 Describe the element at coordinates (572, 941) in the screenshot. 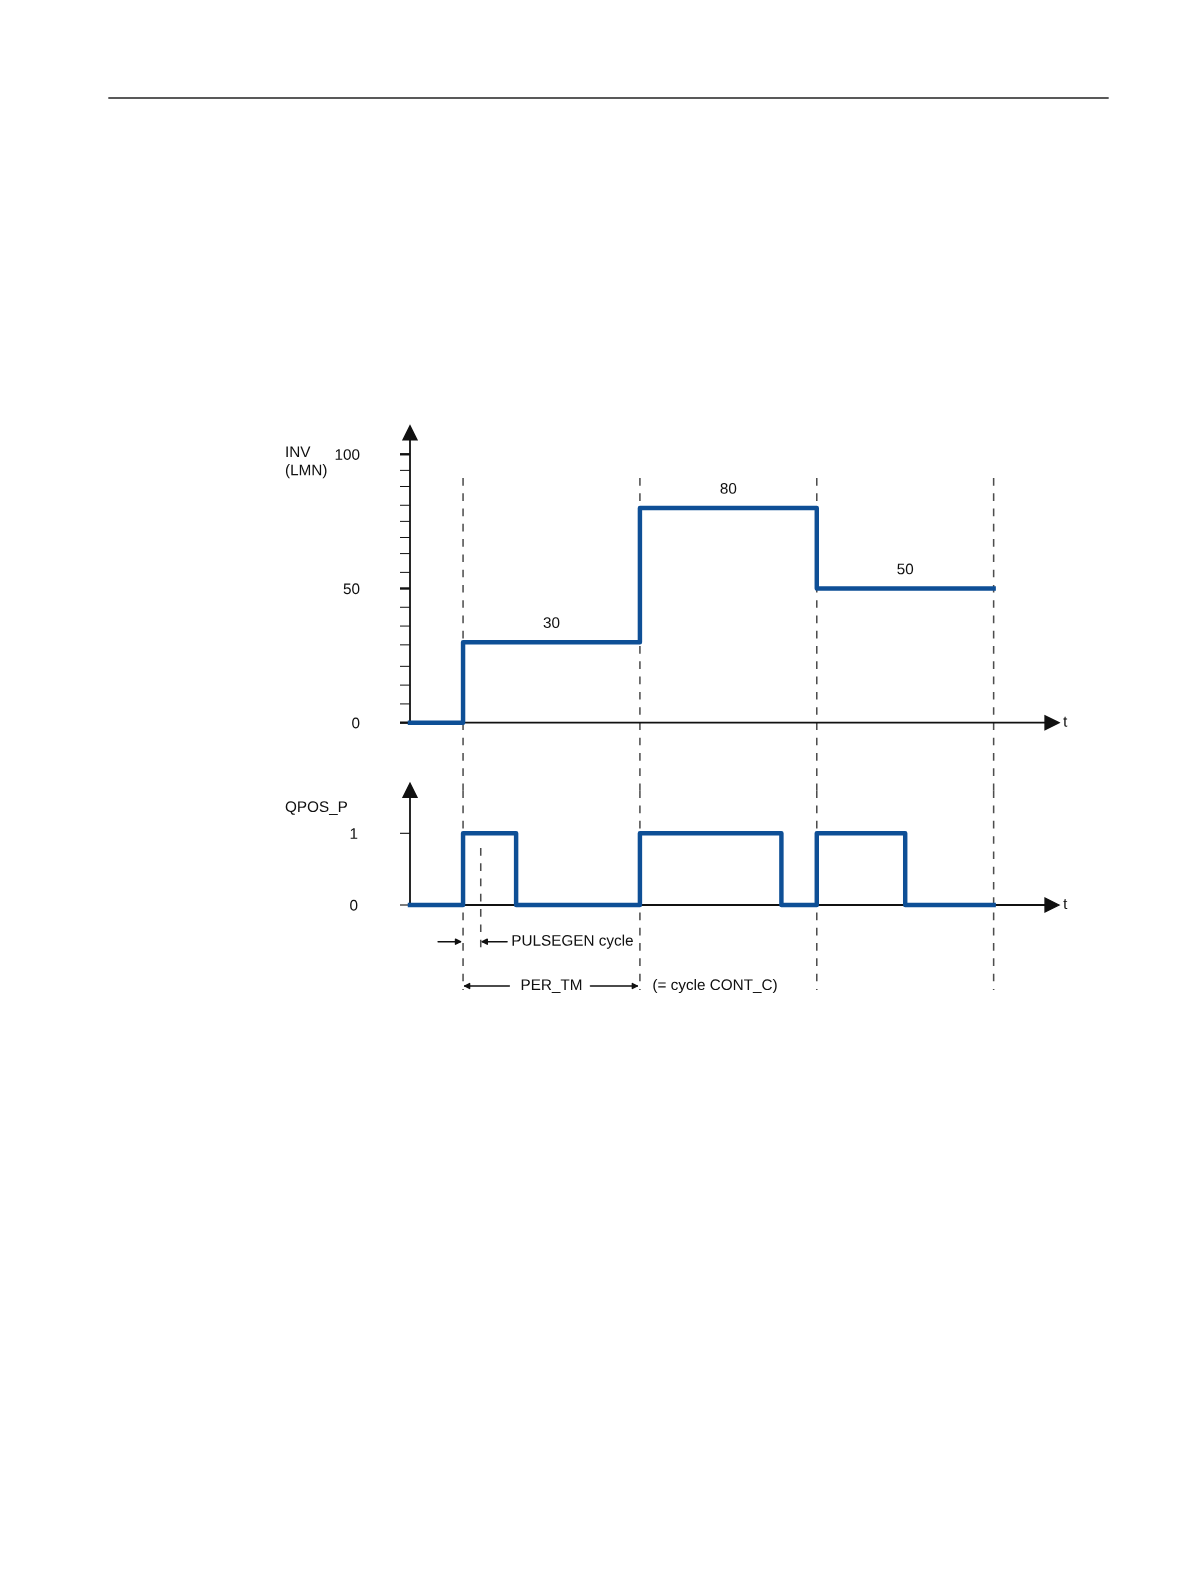

I see `text: PULSEGEN cycle` at that location.